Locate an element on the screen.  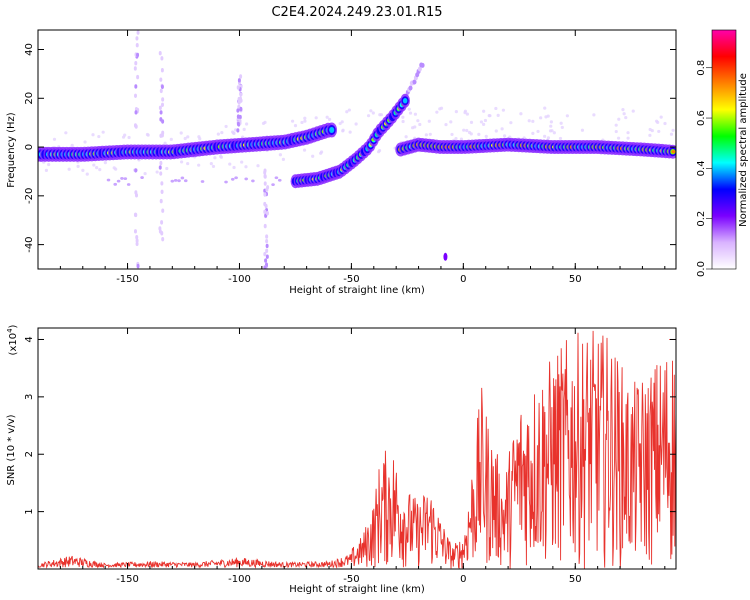
spectrogram-y-tick-label: 20 is located at coordinates (29, 98).